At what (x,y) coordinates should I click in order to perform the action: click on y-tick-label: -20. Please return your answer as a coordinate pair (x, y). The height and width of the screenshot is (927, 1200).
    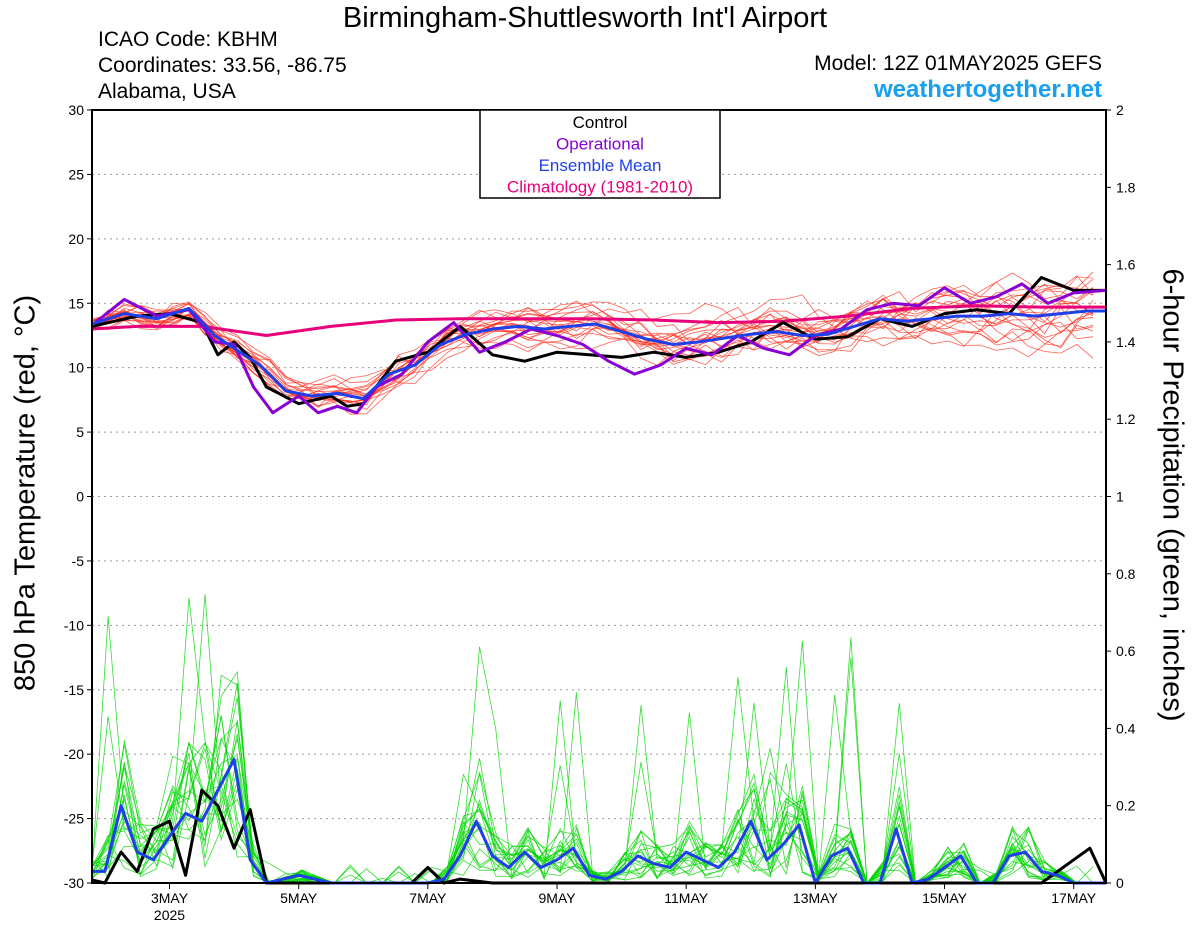
    Looking at the image, I should click on (74, 754).